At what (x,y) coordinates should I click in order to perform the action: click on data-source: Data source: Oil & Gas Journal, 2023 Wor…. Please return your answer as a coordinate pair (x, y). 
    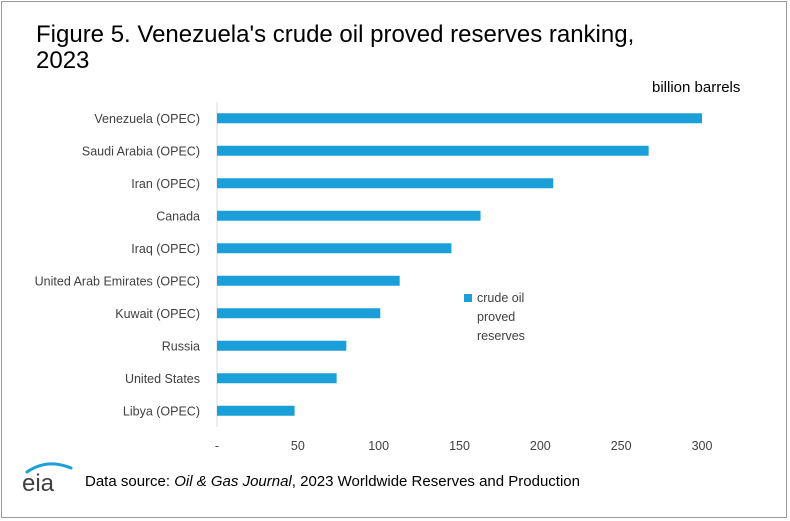
    Looking at the image, I should click on (332, 481).